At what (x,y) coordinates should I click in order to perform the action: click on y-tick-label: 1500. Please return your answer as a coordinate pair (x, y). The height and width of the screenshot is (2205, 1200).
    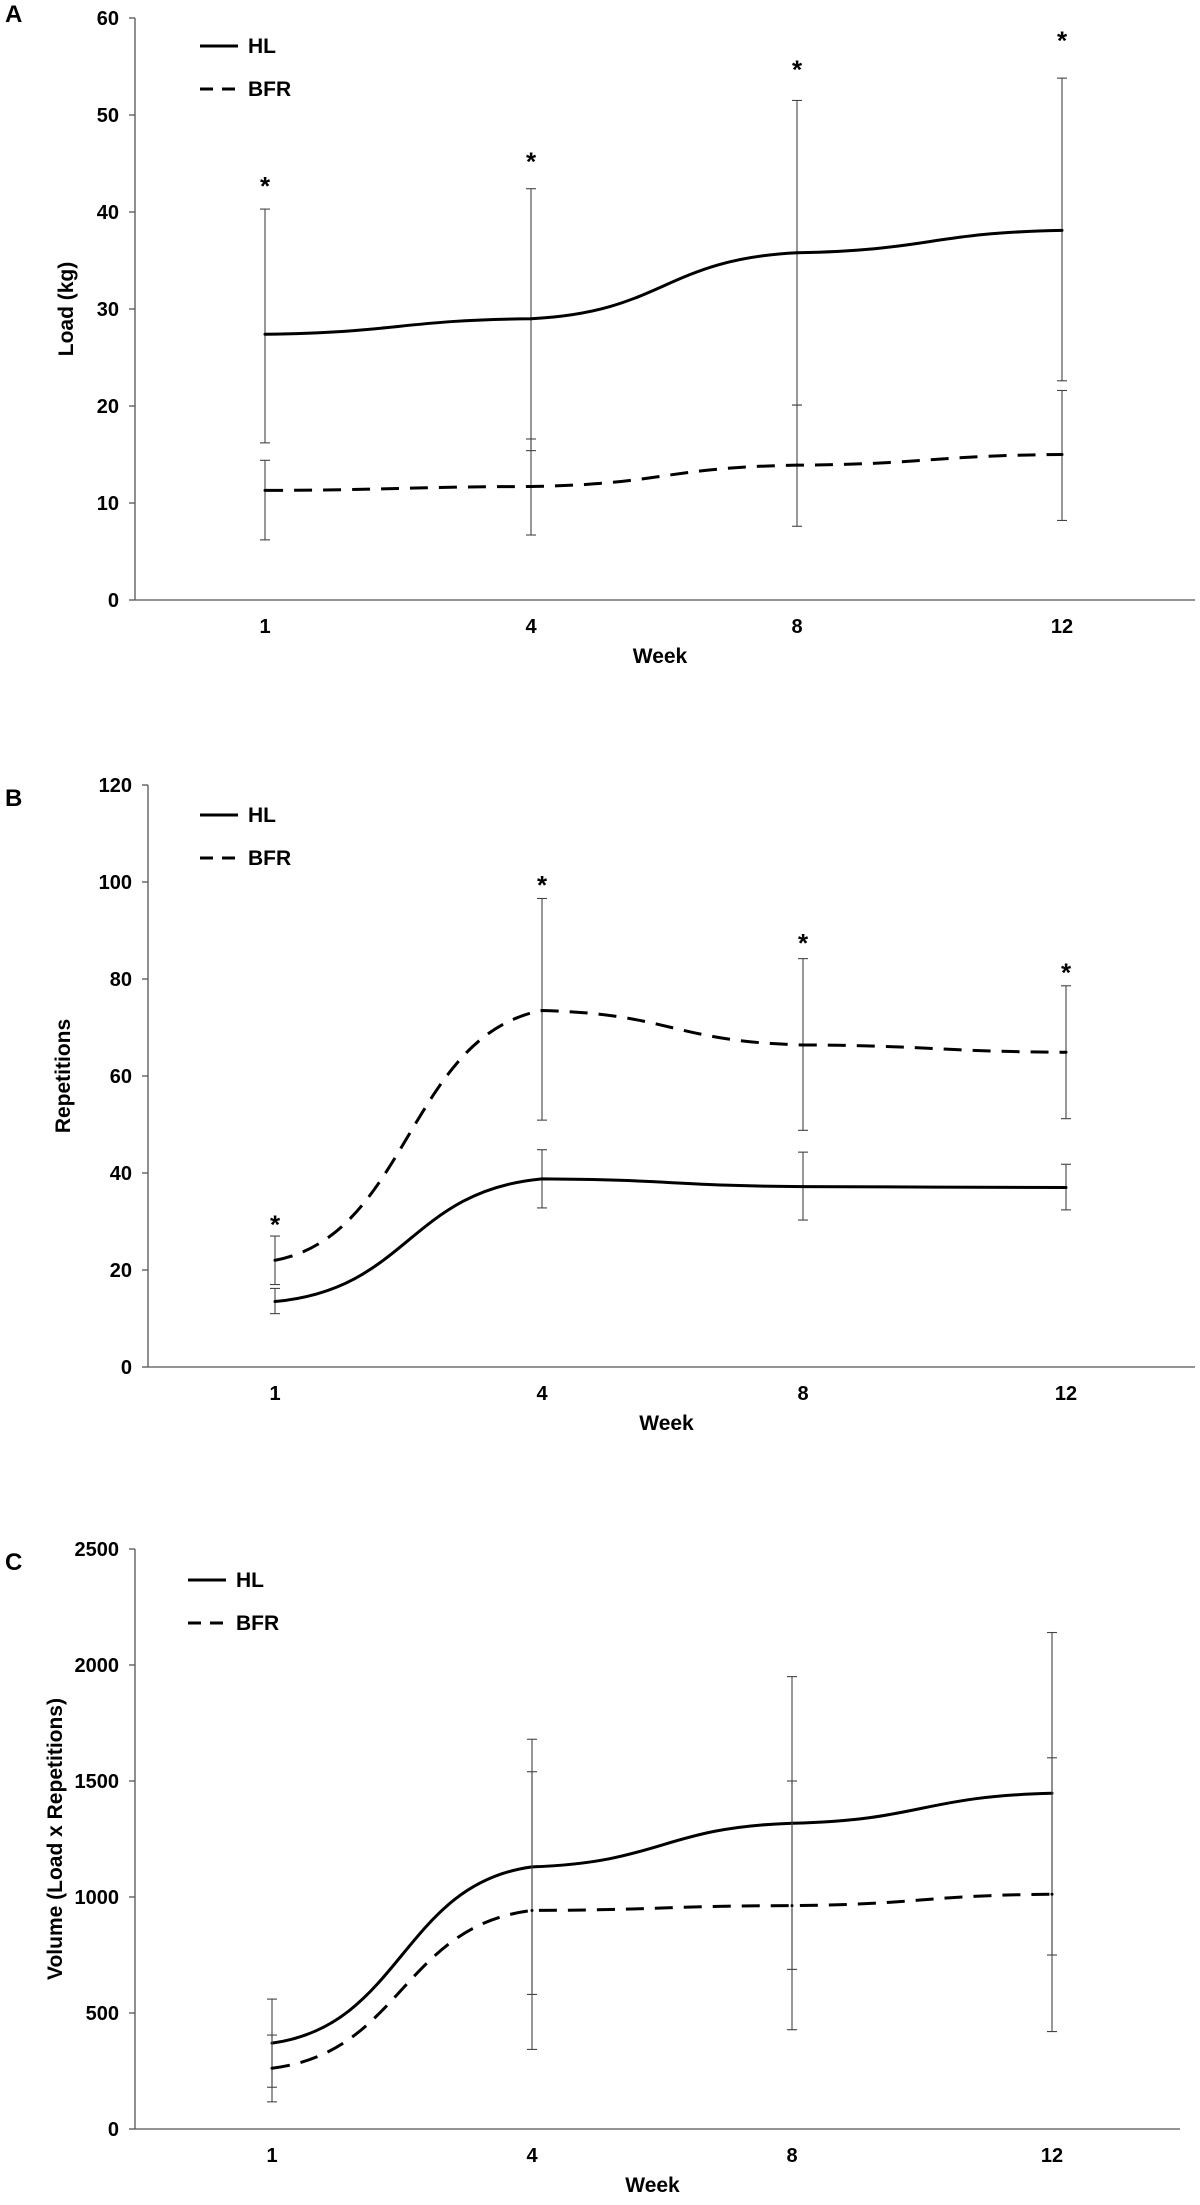
    Looking at the image, I should click on (97, 1782).